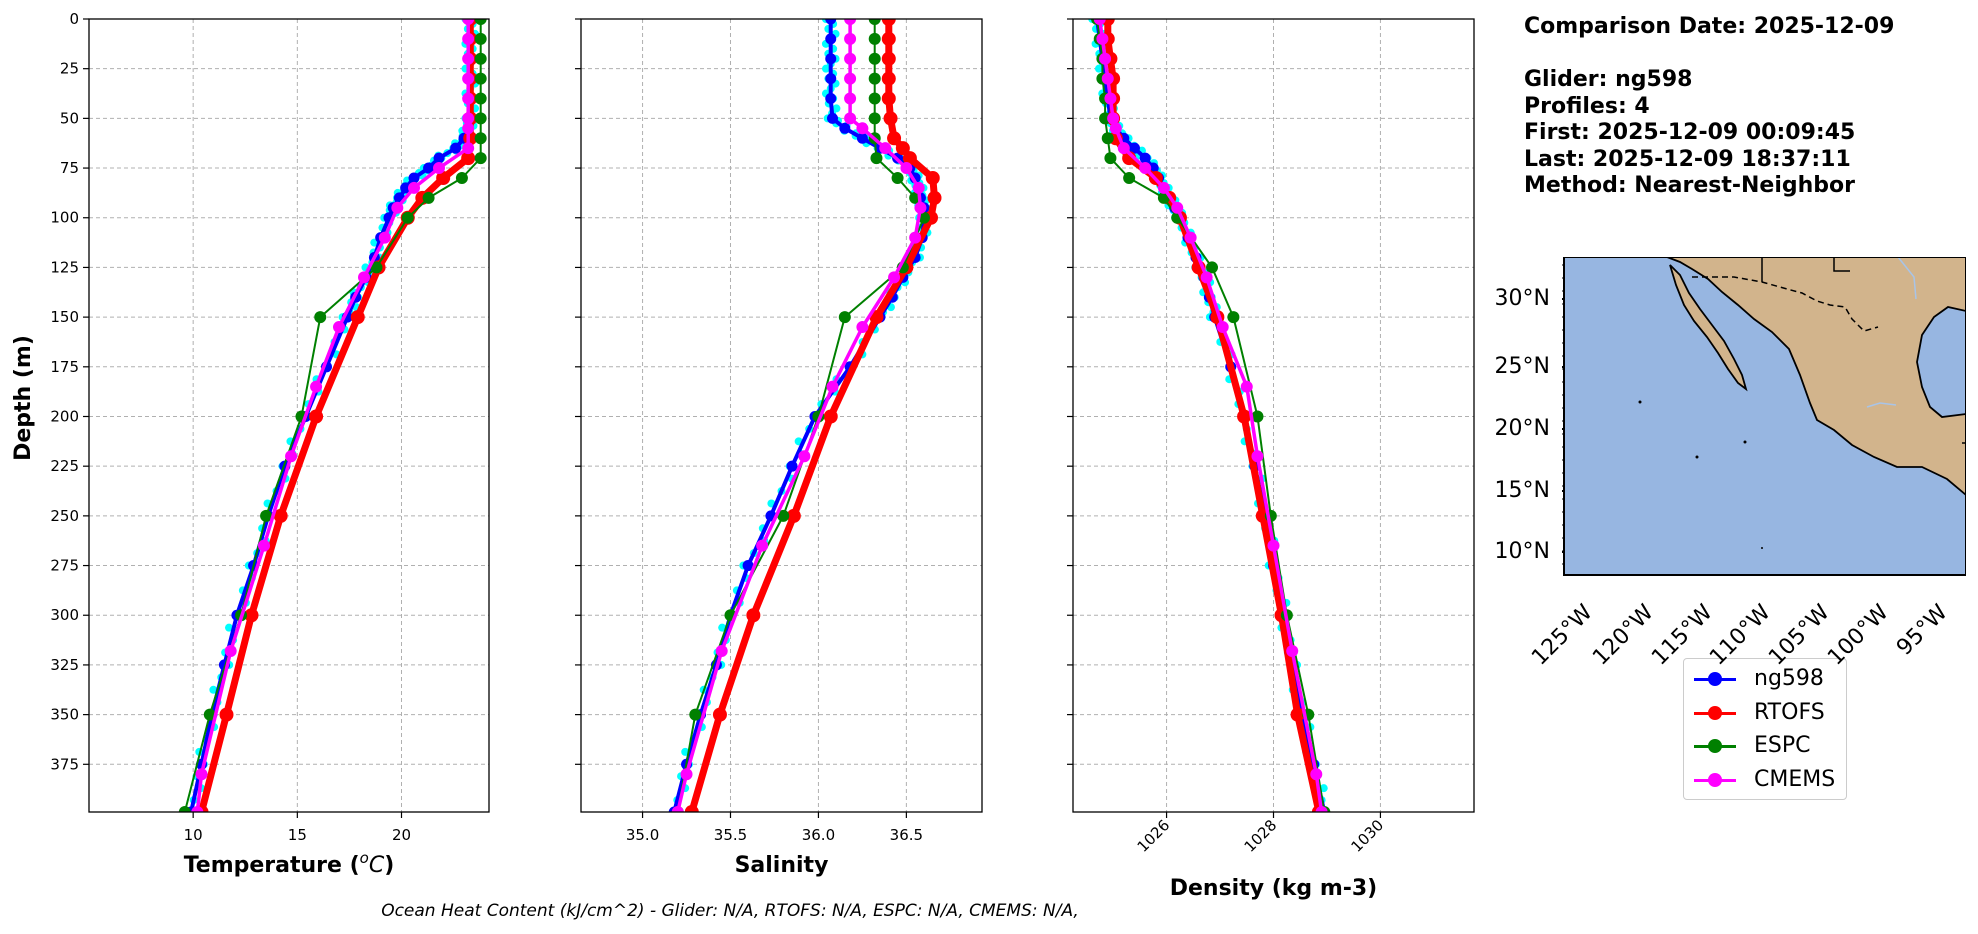  Describe the element at coordinates (1261, 836) in the screenshot. I see `x-tick-label: 1028` at that location.